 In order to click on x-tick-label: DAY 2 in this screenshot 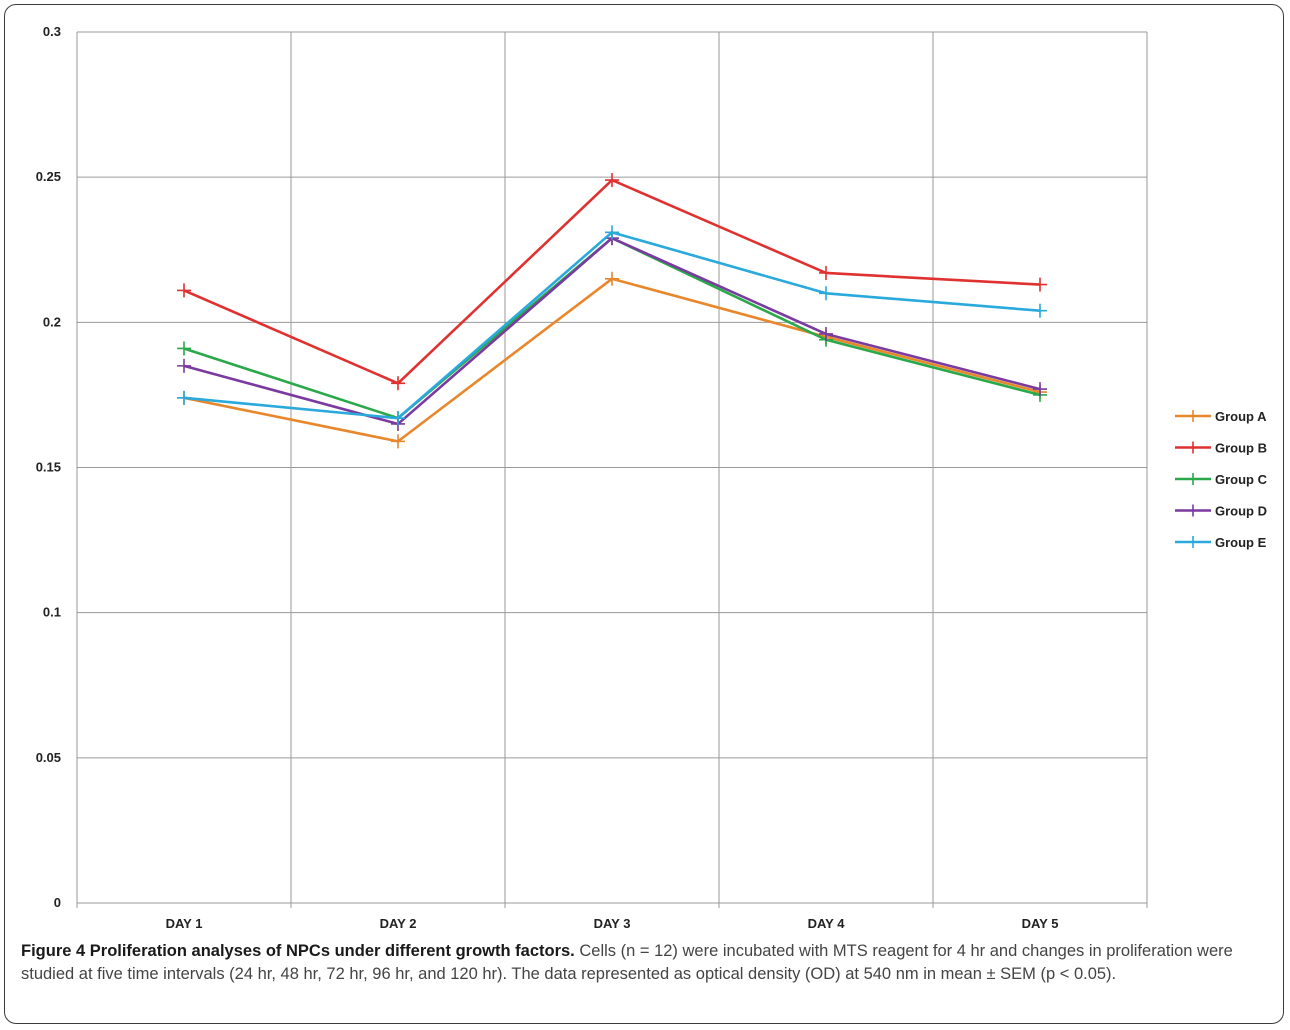, I will do `click(398, 923)`.